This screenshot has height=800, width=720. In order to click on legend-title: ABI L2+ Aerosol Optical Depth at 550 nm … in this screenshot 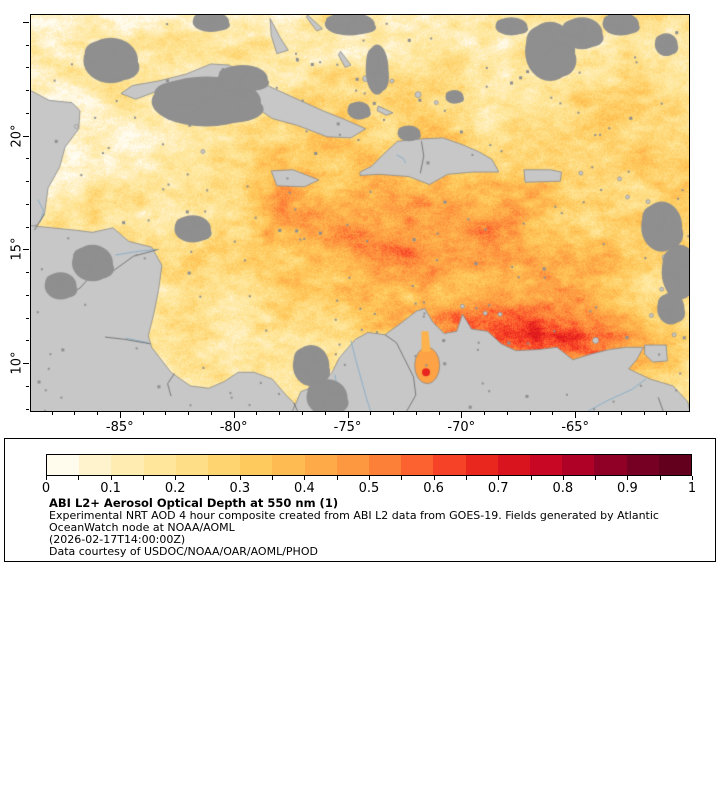, I will do `click(194, 503)`.